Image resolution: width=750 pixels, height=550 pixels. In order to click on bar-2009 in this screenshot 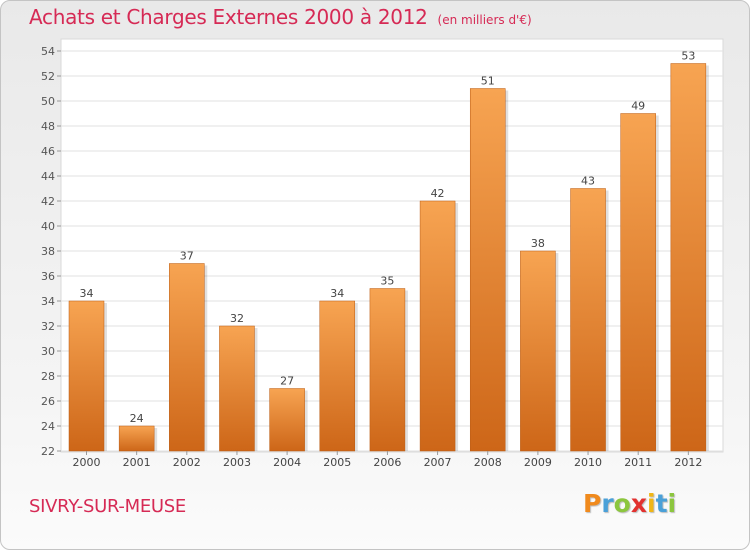, I will do `click(538, 351)`.